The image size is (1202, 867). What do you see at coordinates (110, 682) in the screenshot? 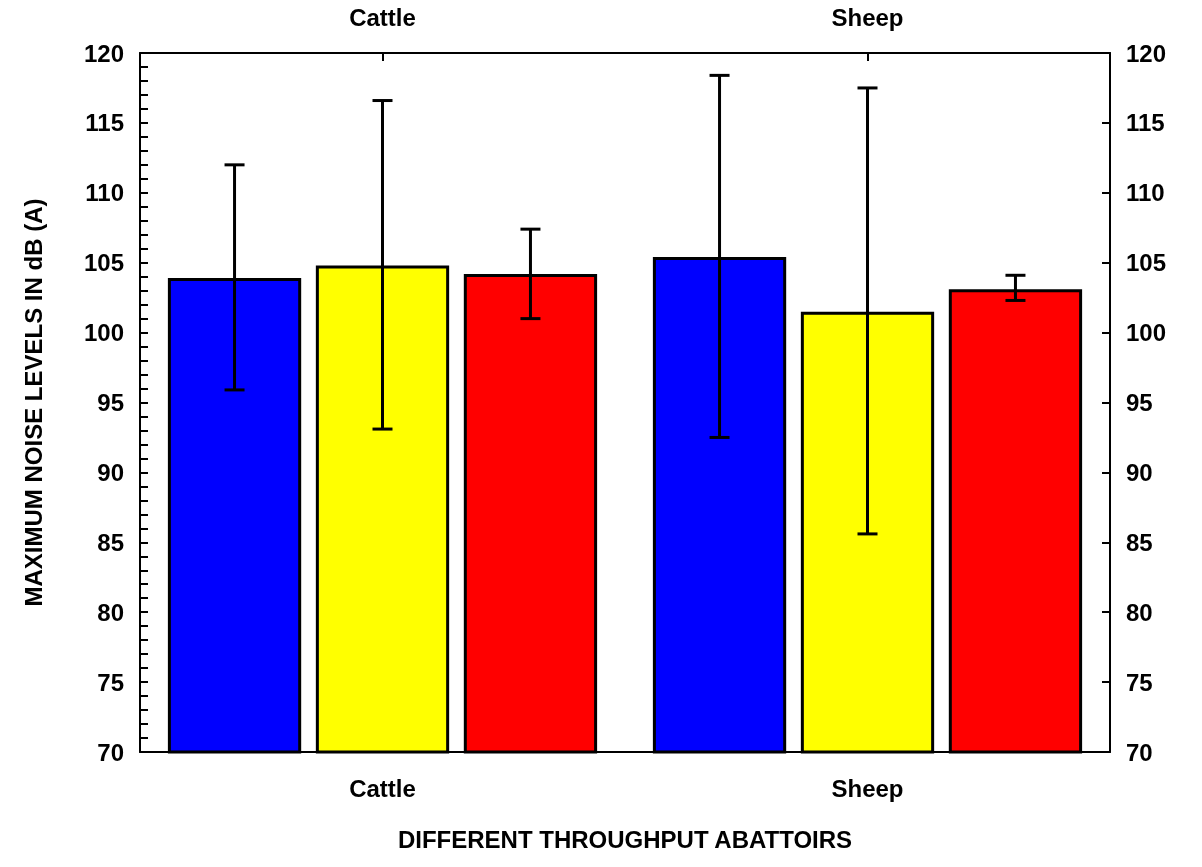
I see `y-tick-label: 75` at bounding box center [110, 682].